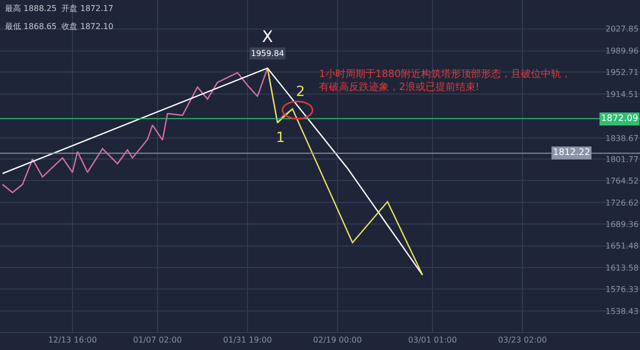 This screenshot has height=350, width=640. I want to click on x-tick-label: 03/23 02:00, so click(522, 340).